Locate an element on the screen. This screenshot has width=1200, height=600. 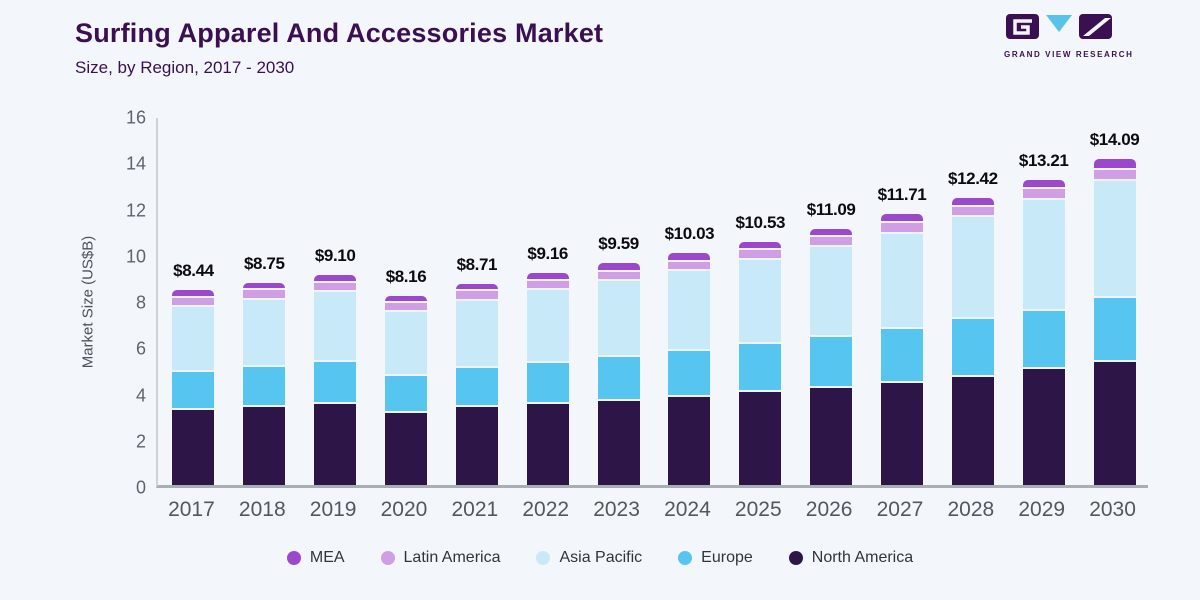
bar-group-2022: $9.16 is located at coordinates (547, 301).